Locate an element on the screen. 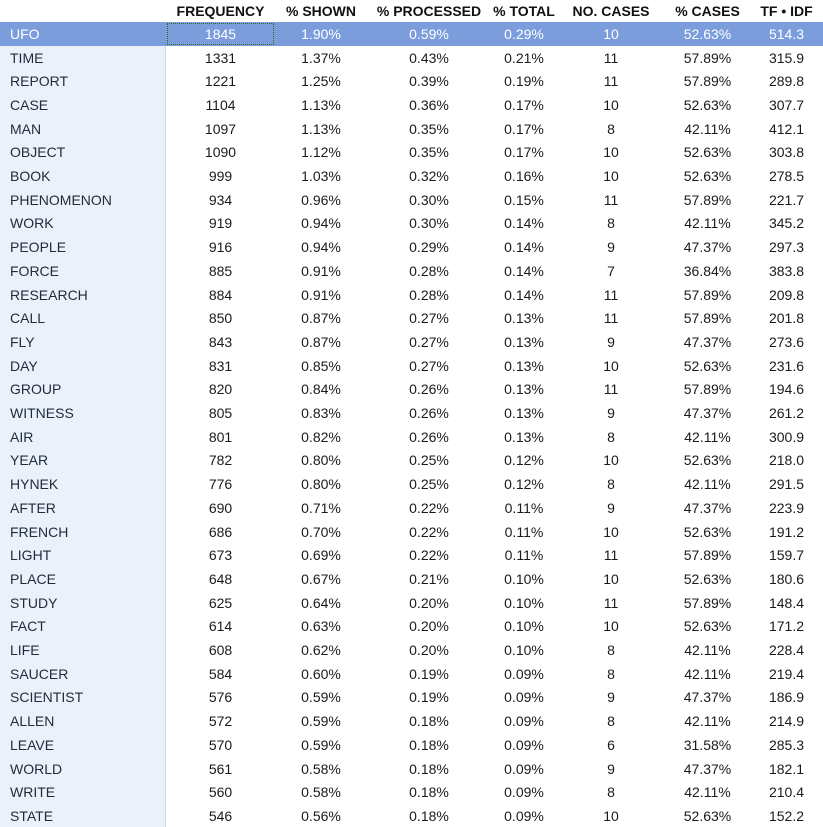 The width and height of the screenshot is (823, 827). cell-value: 57.89% is located at coordinates (707, 57).